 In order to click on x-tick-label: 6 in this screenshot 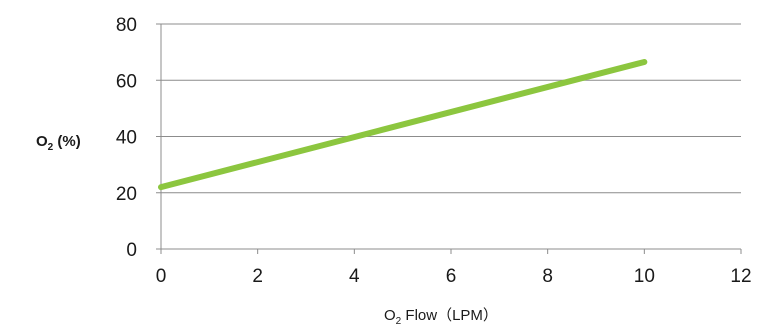, I will do `click(451, 276)`.